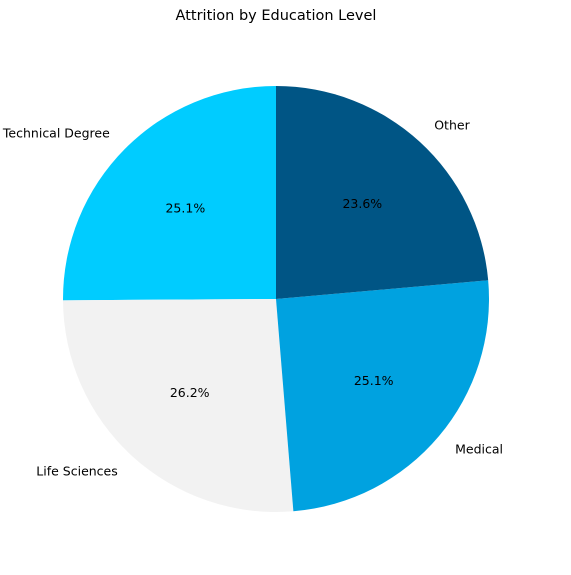  Describe the element at coordinates (76, 470) in the screenshot. I see `slice-label-life-sciences: Life Sciences` at that location.